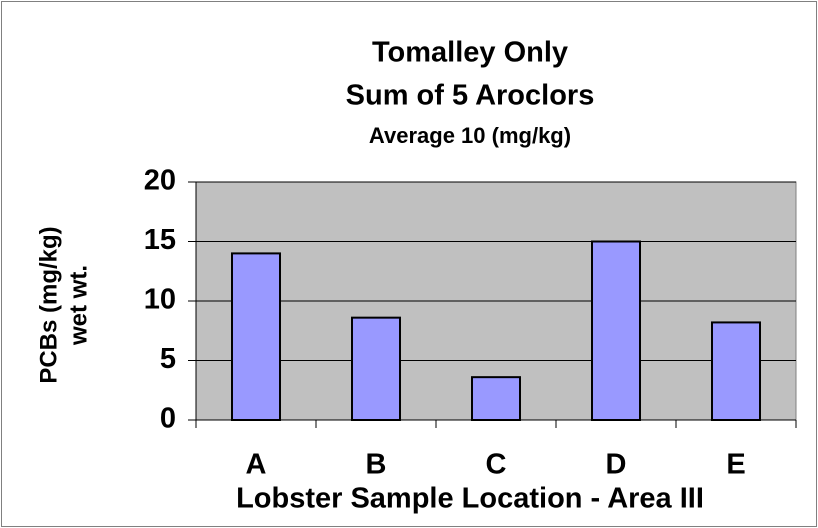  Describe the element at coordinates (616, 465) in the screenshot. I see `x-tick-label: D` at that location.